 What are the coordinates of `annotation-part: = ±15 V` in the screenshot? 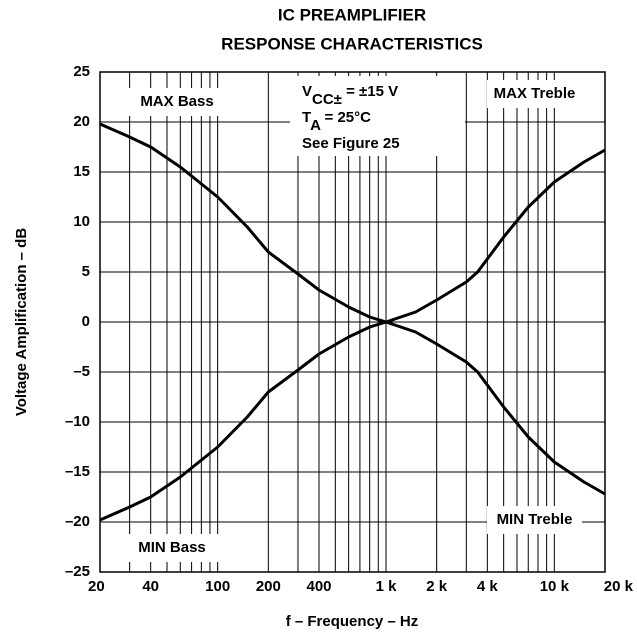 It's located at (370, 91).